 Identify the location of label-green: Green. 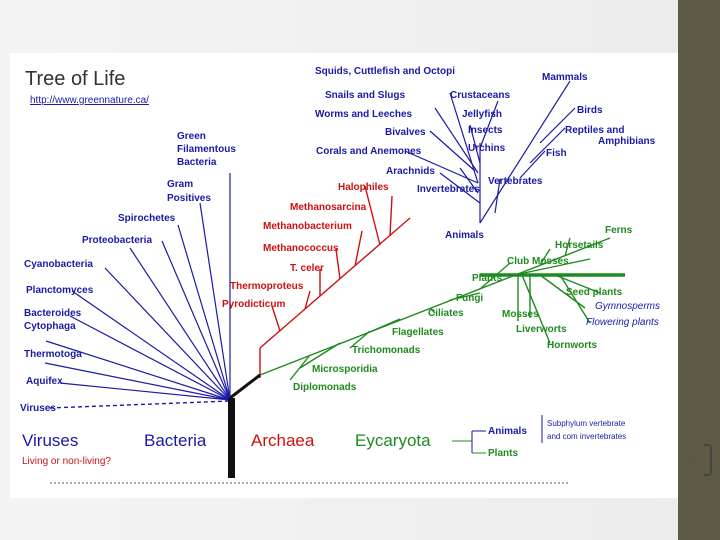
(191, 136).